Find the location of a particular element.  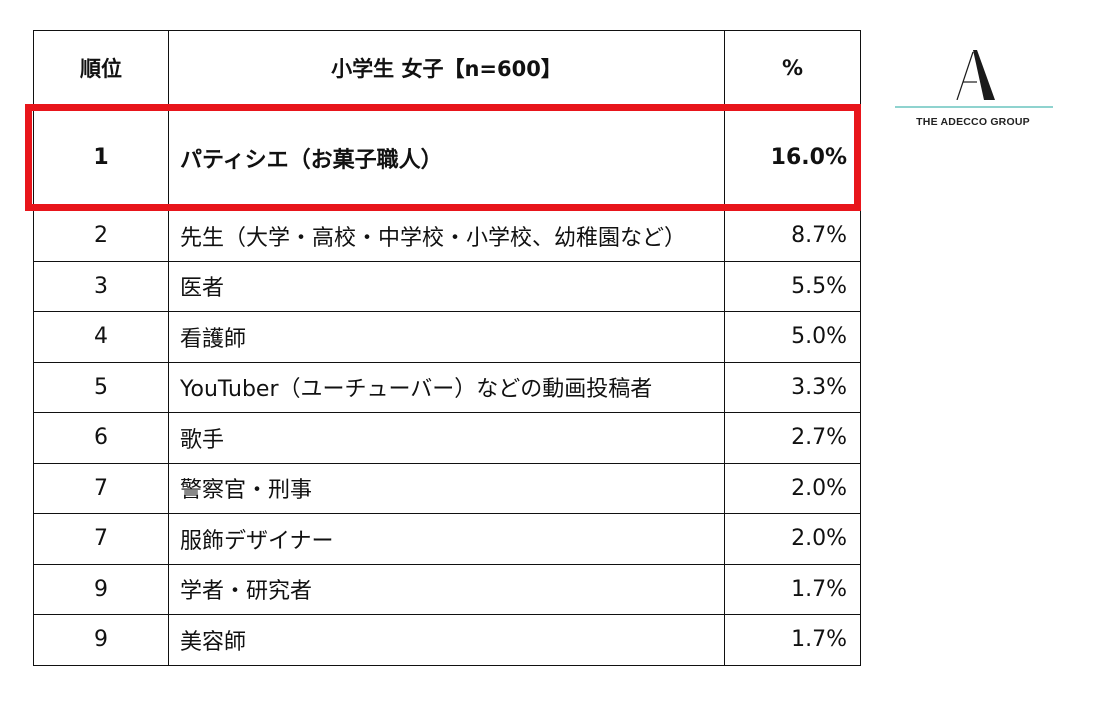

adecco-logo: THE ADECCO GROUP is located at coordinates (973, 92).